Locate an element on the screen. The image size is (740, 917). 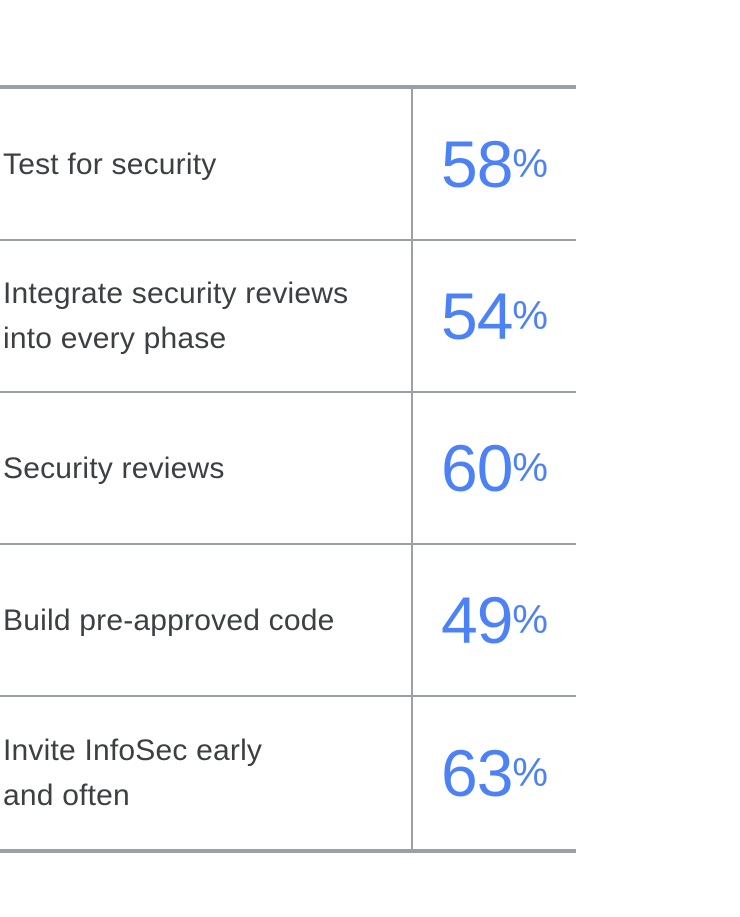
value-cell: 63% is located at coordinates (494, 773).